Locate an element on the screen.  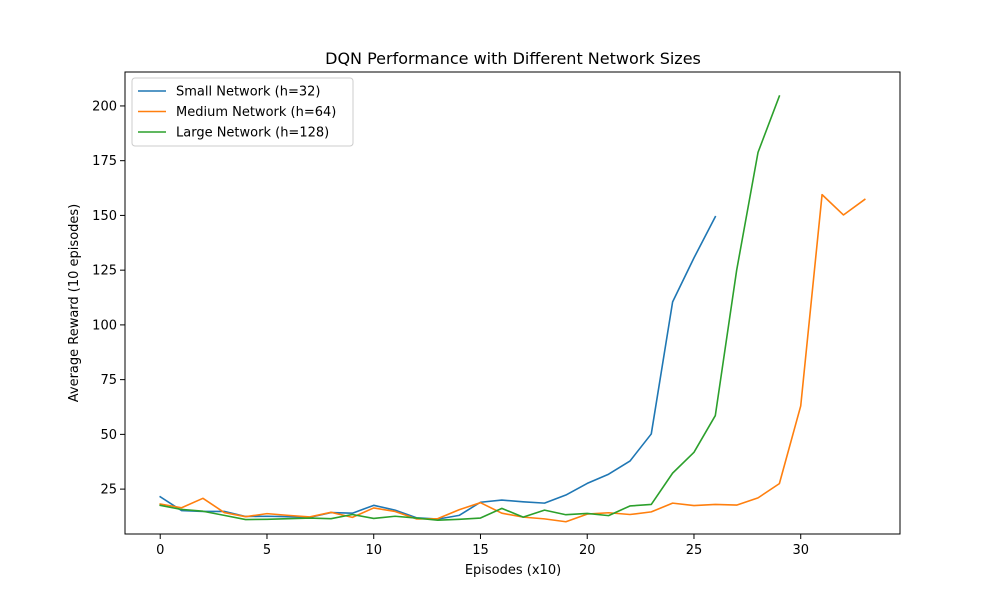
y-axis-label: Average Reward (10 episodes) is located at coordinates (74, 303).